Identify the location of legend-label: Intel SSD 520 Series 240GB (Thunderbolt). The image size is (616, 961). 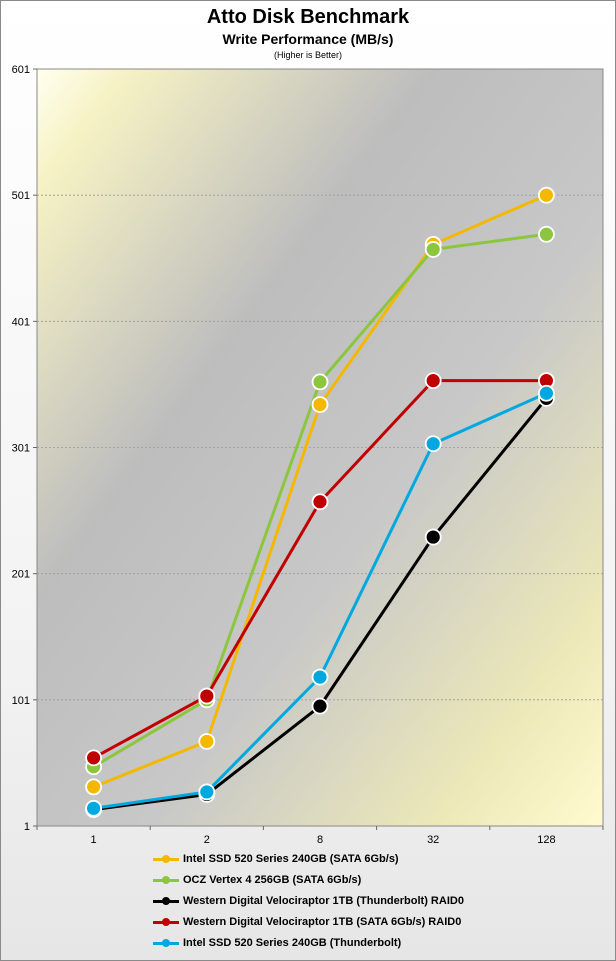
(292, 942).